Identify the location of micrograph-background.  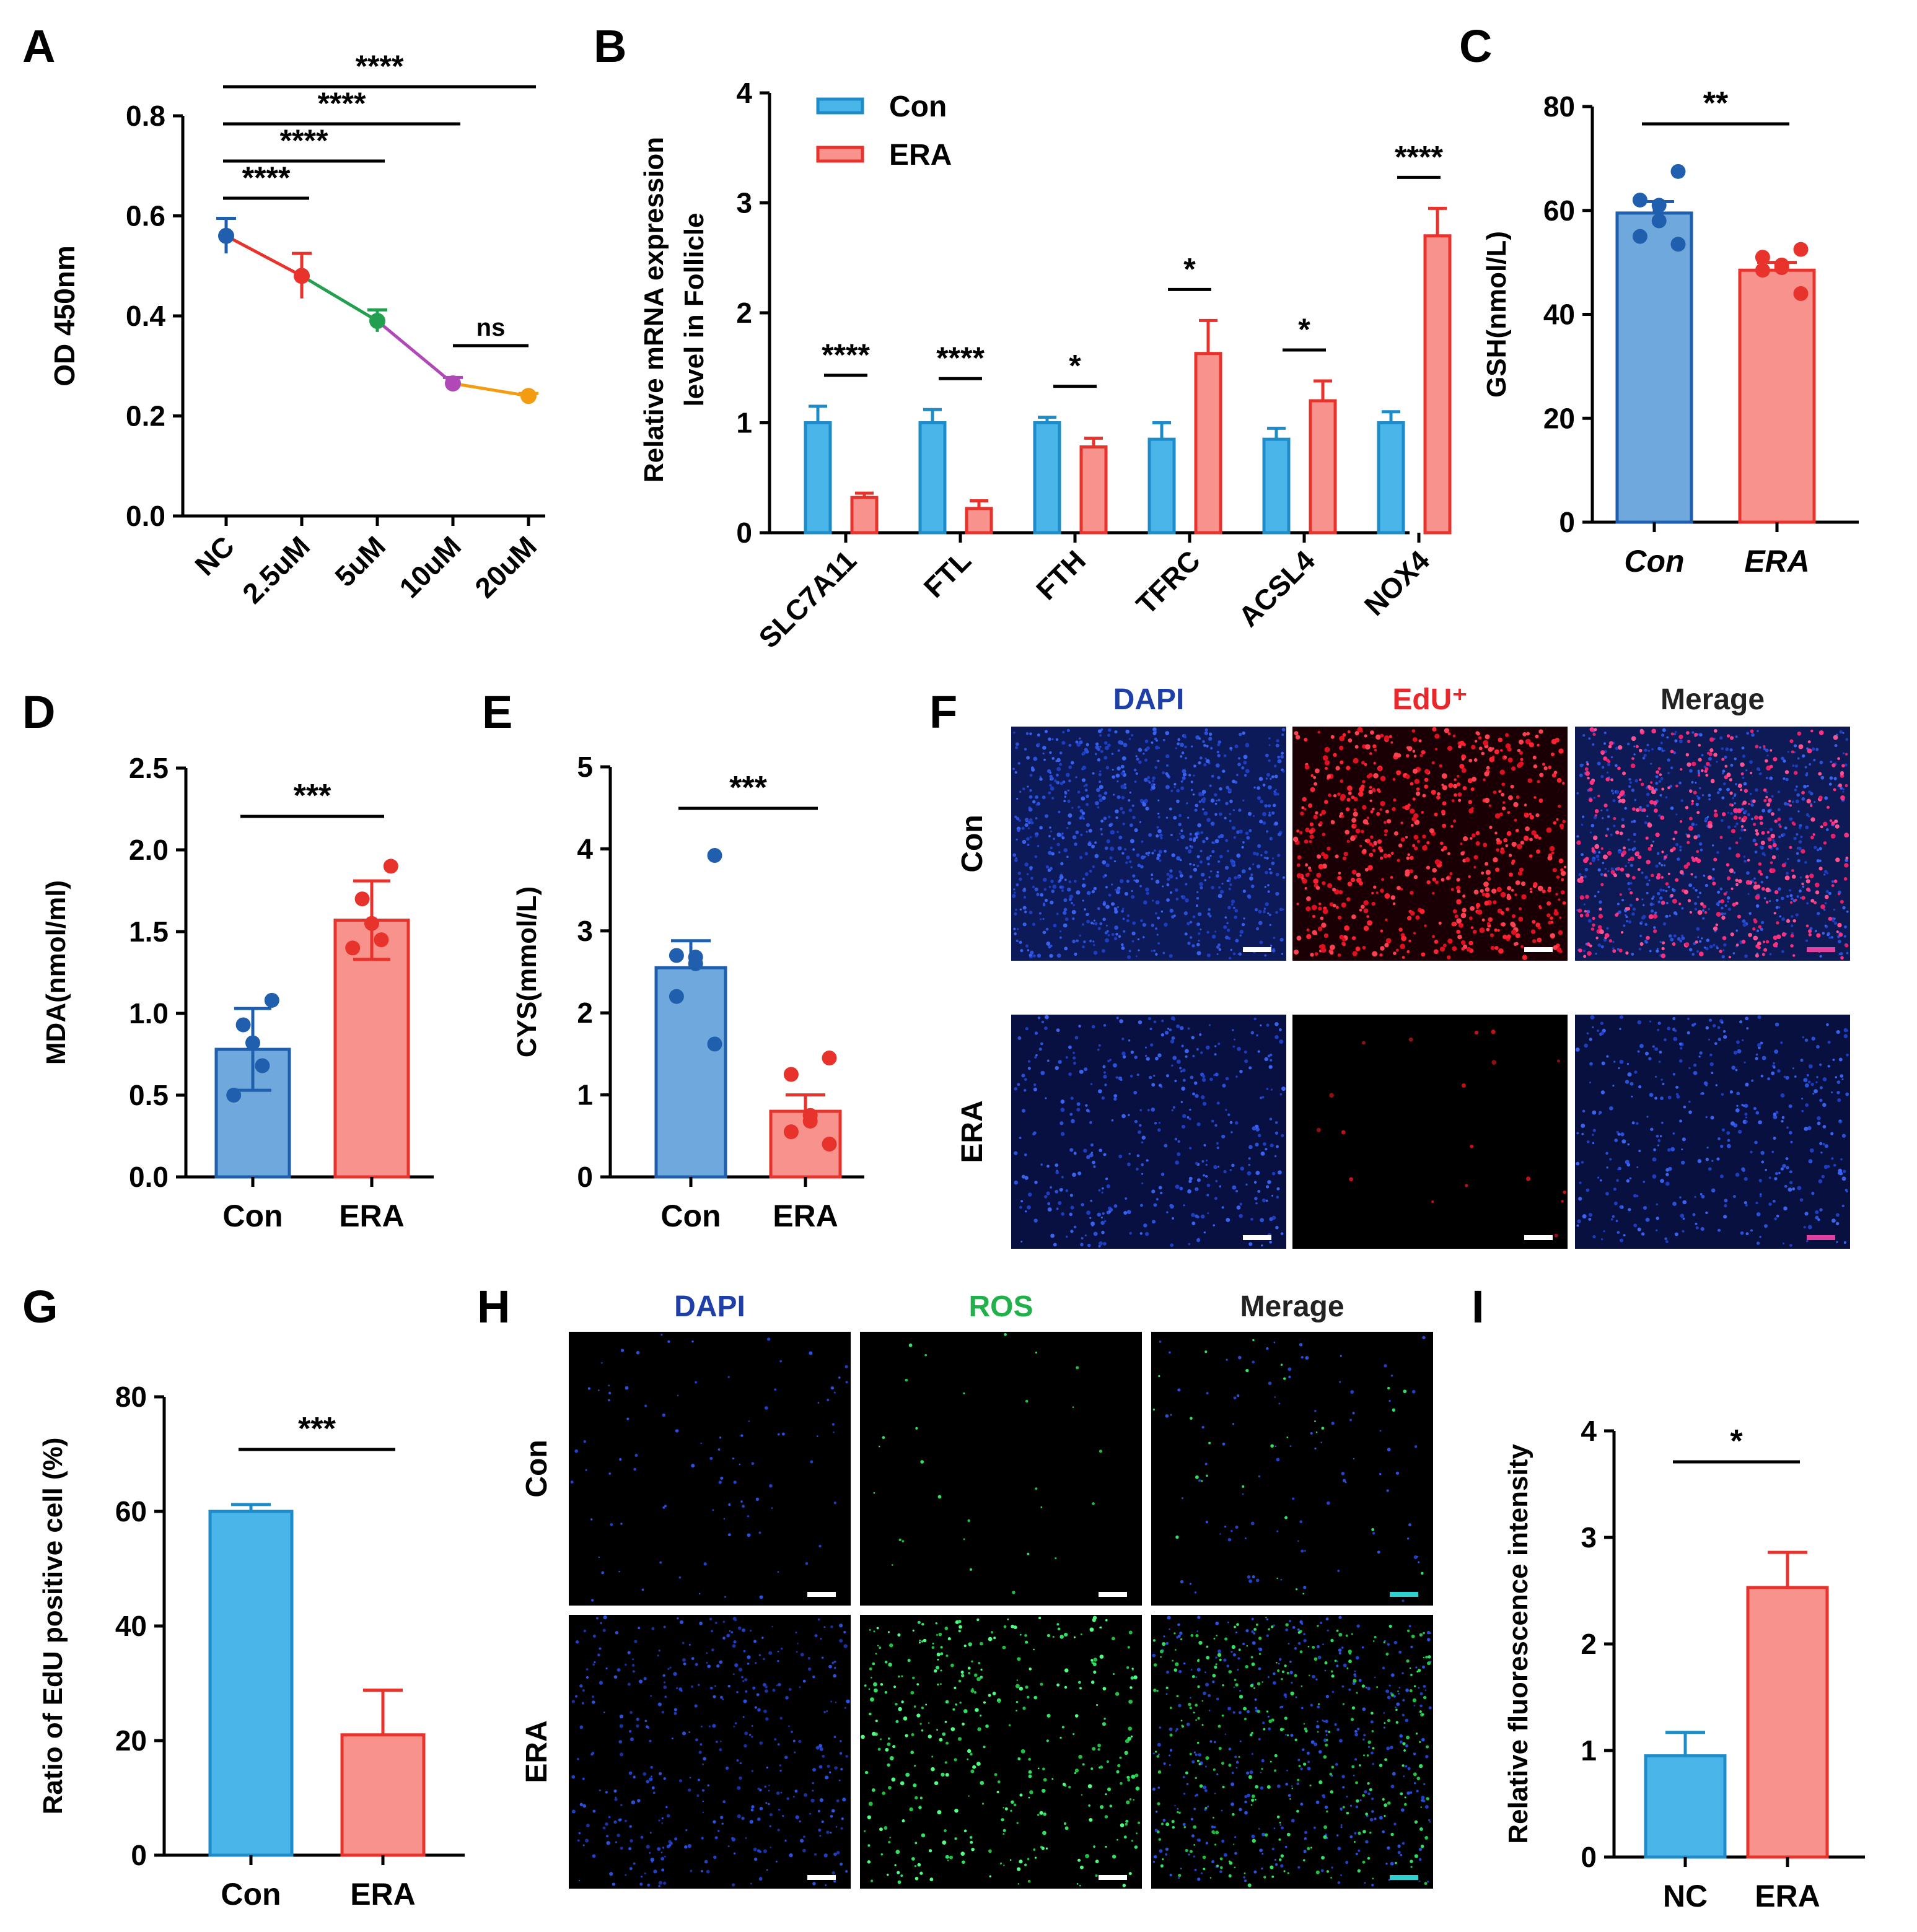
(1712, 844).